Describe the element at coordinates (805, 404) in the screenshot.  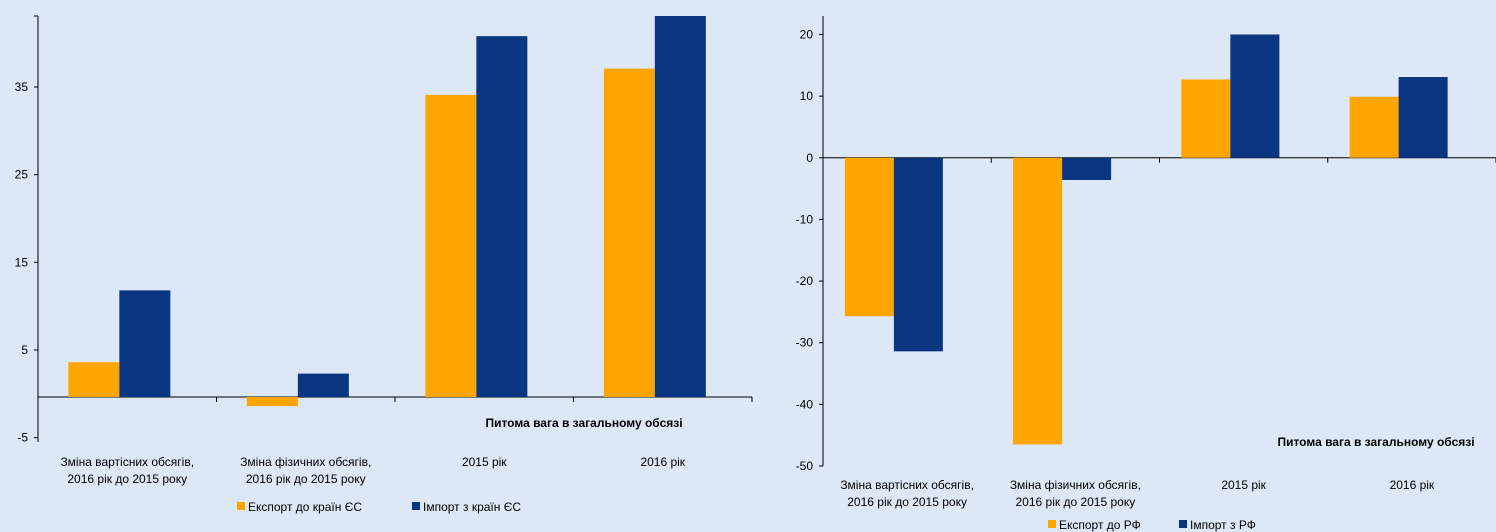
I see `y-tick-label: -40` at that location.